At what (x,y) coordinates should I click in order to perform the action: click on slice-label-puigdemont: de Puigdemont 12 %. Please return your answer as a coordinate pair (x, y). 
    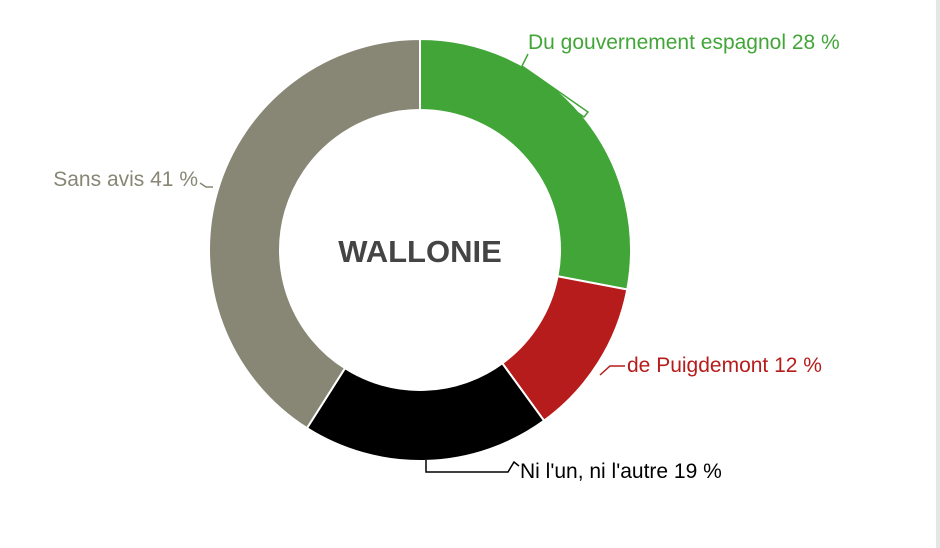
    Looking at the image, I should click on (724, 365).